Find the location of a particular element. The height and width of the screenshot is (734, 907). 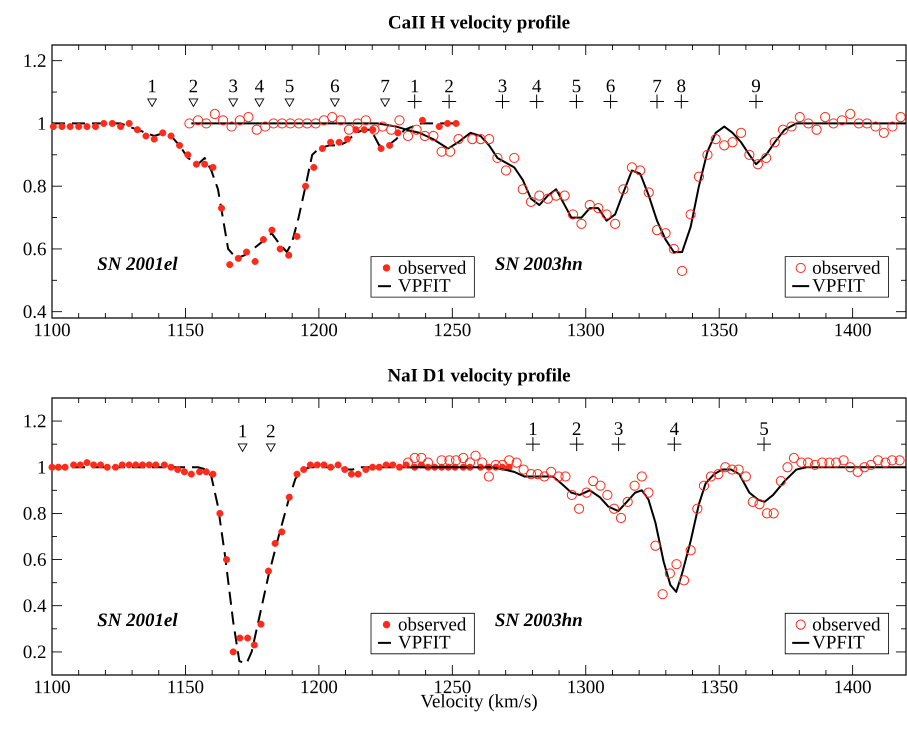

annotation: 8 is located at coordinates (681, 86).